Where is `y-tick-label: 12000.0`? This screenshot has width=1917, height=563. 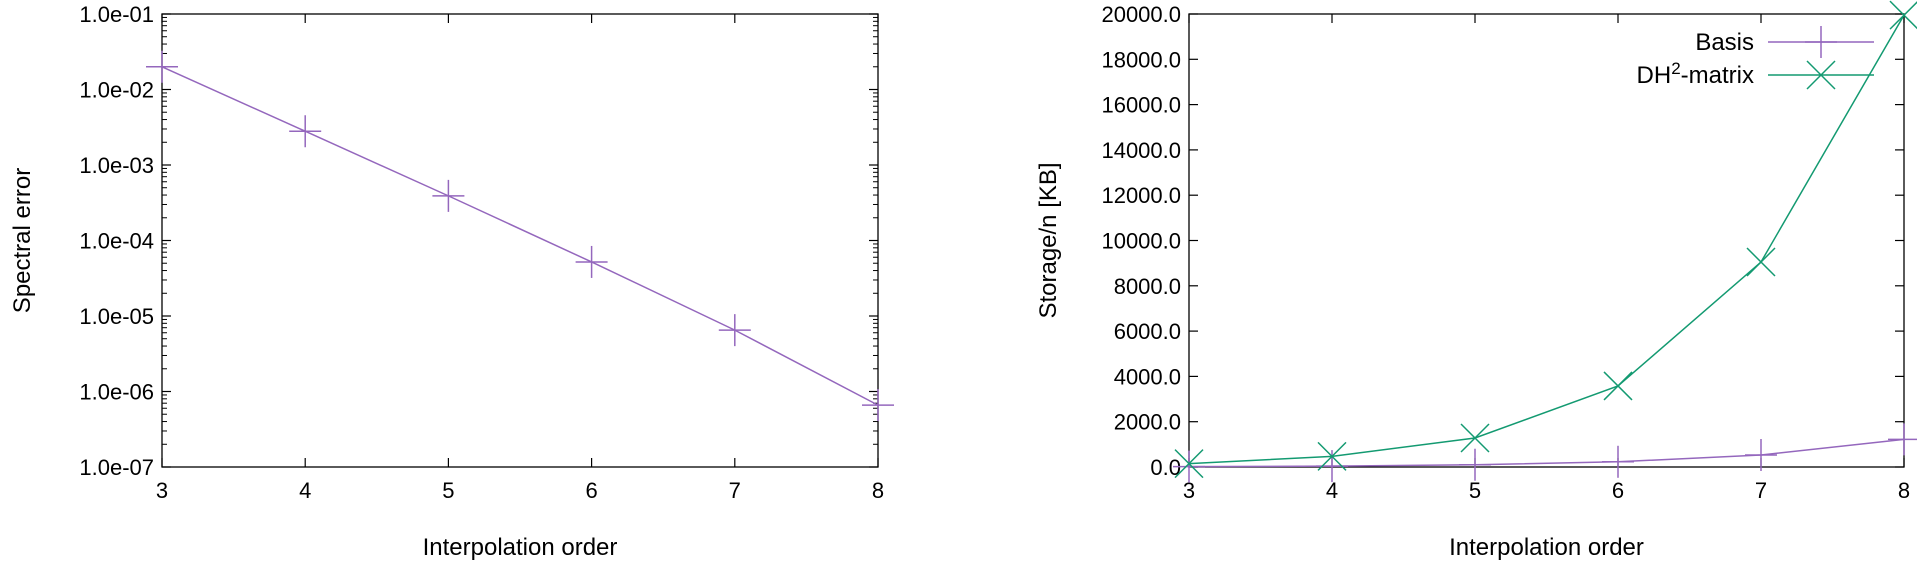
y-tick-label: 12000.0 is located at coordinates (1141, 195).